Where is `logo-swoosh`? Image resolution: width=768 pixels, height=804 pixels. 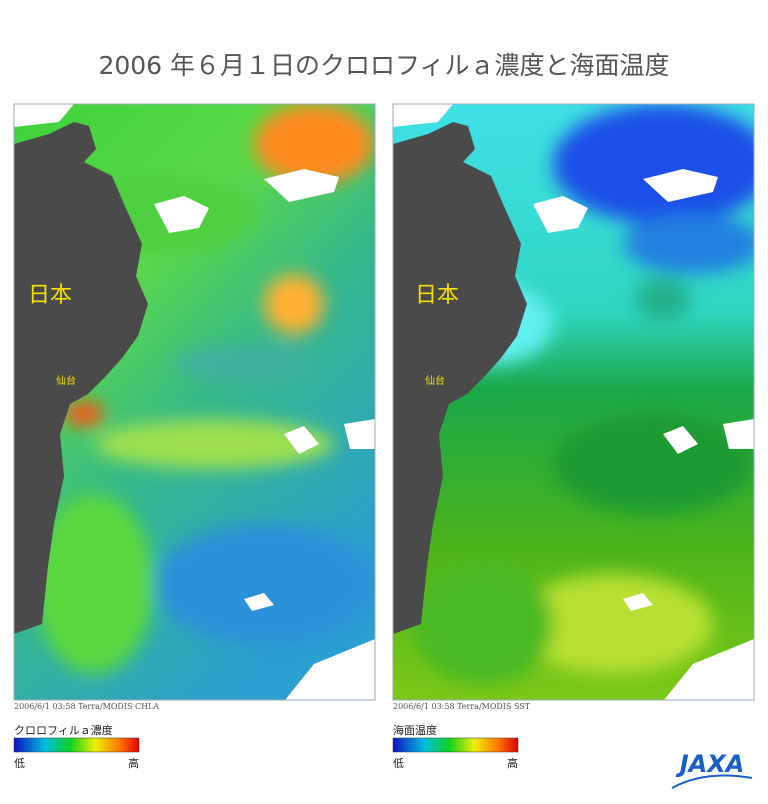
logo-swoosh is located at coordinates (712, 781).